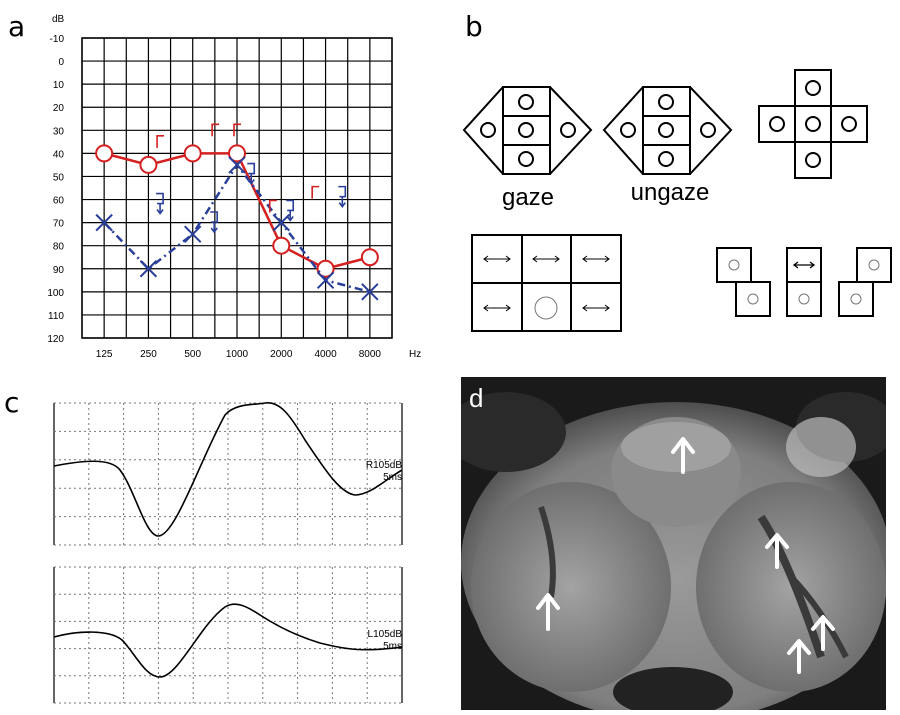 This screenshot has width=900, height=715. Describe the element at coordinates (476, 398) in the screenshot. I see `panel-label-d: d` at that location.